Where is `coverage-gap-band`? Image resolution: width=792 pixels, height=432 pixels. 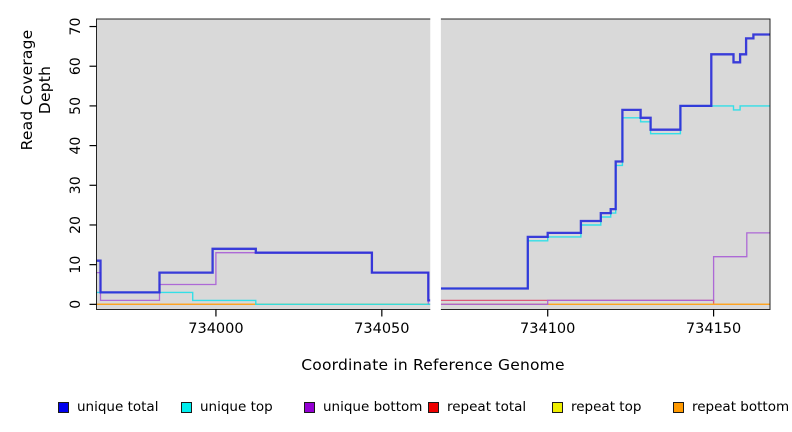 coverage-gap-band is located at coordinates (435, 164).